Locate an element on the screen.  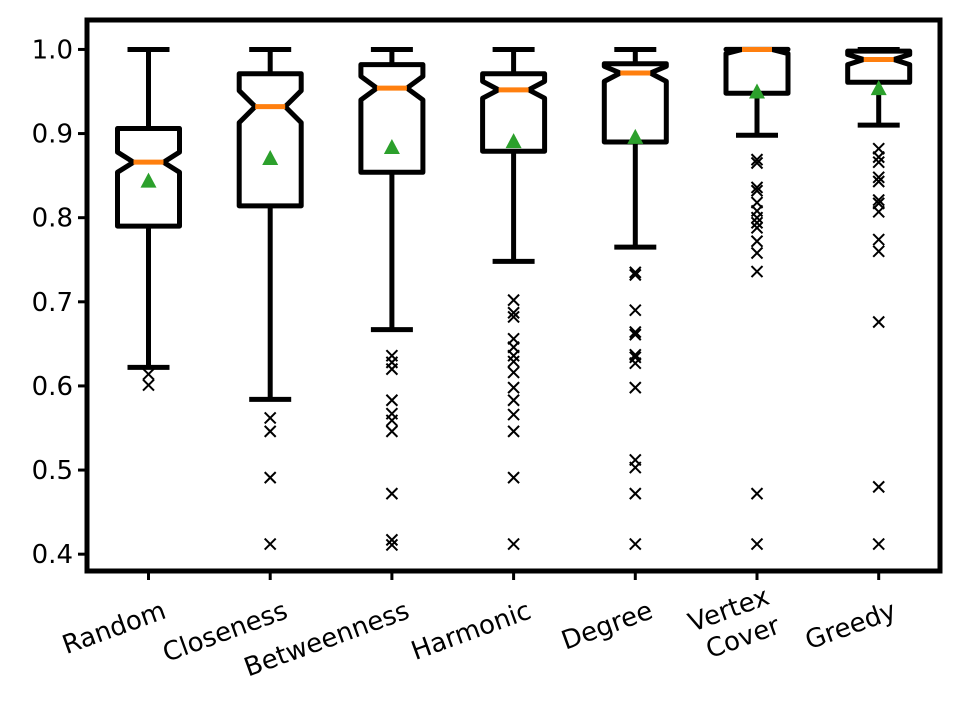
x-tick-label: VertexCover is located at coordinates (735, 625).